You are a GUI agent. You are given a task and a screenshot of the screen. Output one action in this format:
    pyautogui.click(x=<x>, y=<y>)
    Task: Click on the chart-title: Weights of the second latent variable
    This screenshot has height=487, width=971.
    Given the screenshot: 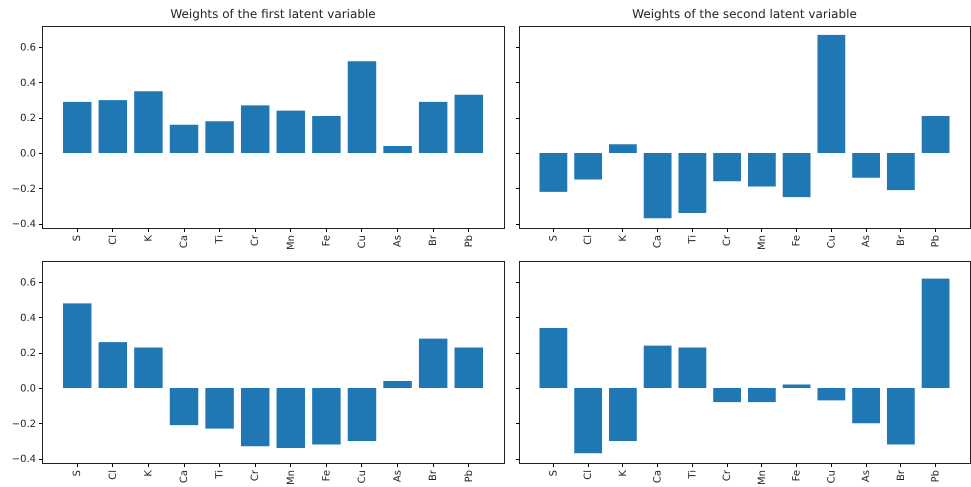 What is the action you would take?
    pyautogui.click(x=744, y=14)
    